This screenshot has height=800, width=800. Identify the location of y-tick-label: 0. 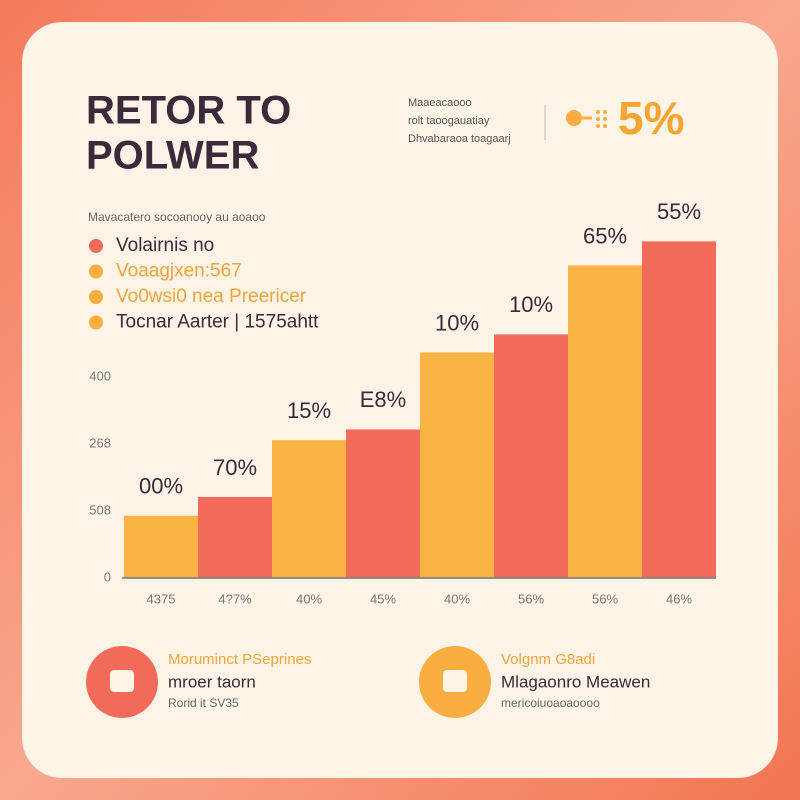
(107, 576).